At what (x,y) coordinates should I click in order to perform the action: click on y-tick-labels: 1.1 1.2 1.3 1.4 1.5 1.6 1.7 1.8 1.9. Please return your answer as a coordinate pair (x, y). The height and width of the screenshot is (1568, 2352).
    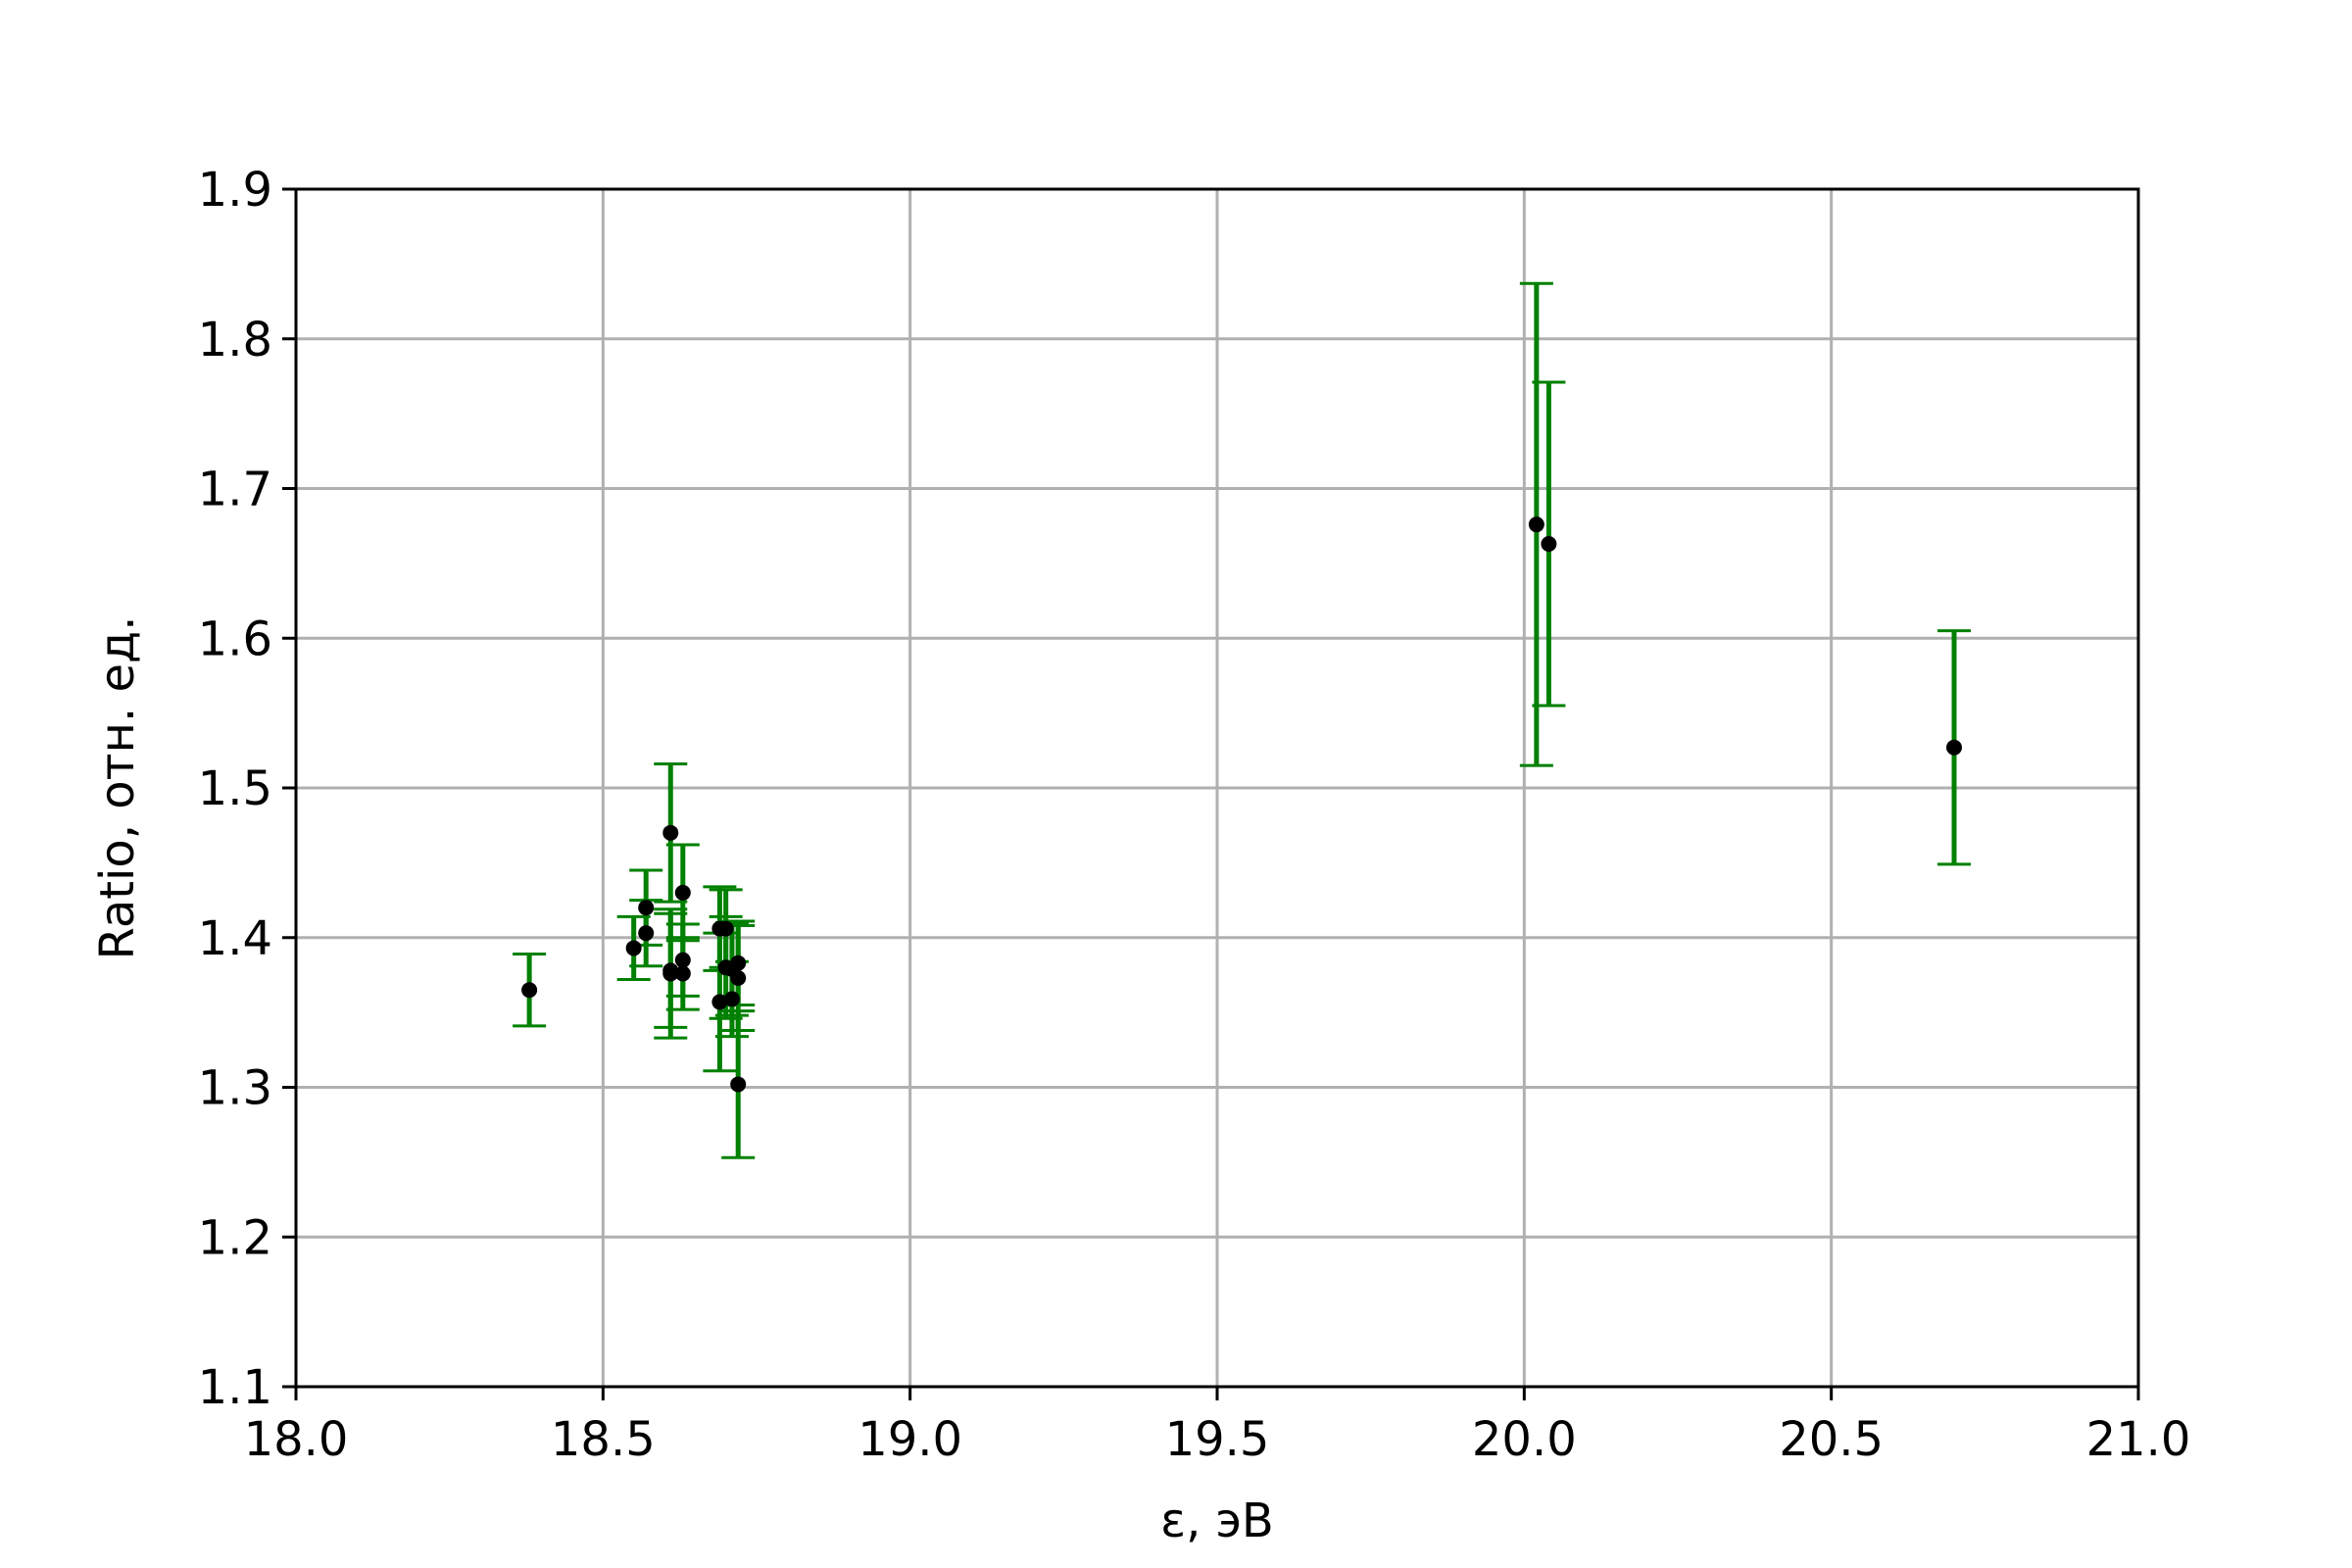
    Looking at the image, I should click on (235, 789).